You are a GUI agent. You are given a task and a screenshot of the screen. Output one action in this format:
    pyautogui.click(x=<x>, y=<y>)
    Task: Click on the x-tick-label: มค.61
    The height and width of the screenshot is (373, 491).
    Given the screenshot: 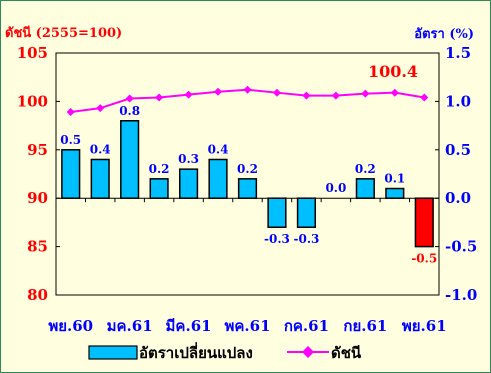 What is the action you would take?
    pyautogui.click(x=130, y=326)
    